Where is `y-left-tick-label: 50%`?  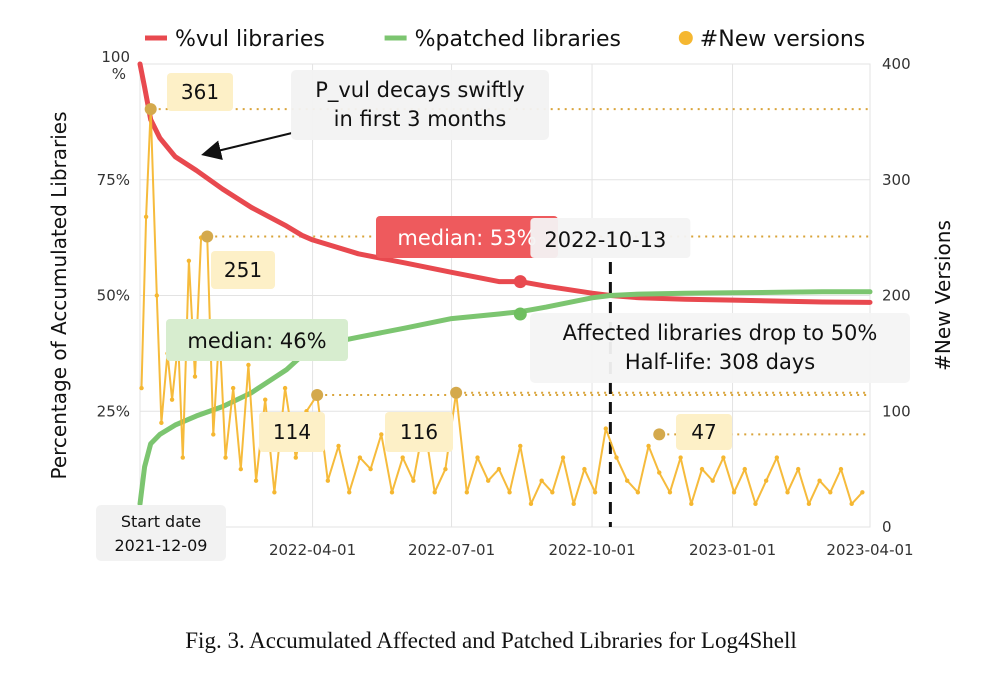
y-left-tick-label: 50% is located at coordinates (113, 296).